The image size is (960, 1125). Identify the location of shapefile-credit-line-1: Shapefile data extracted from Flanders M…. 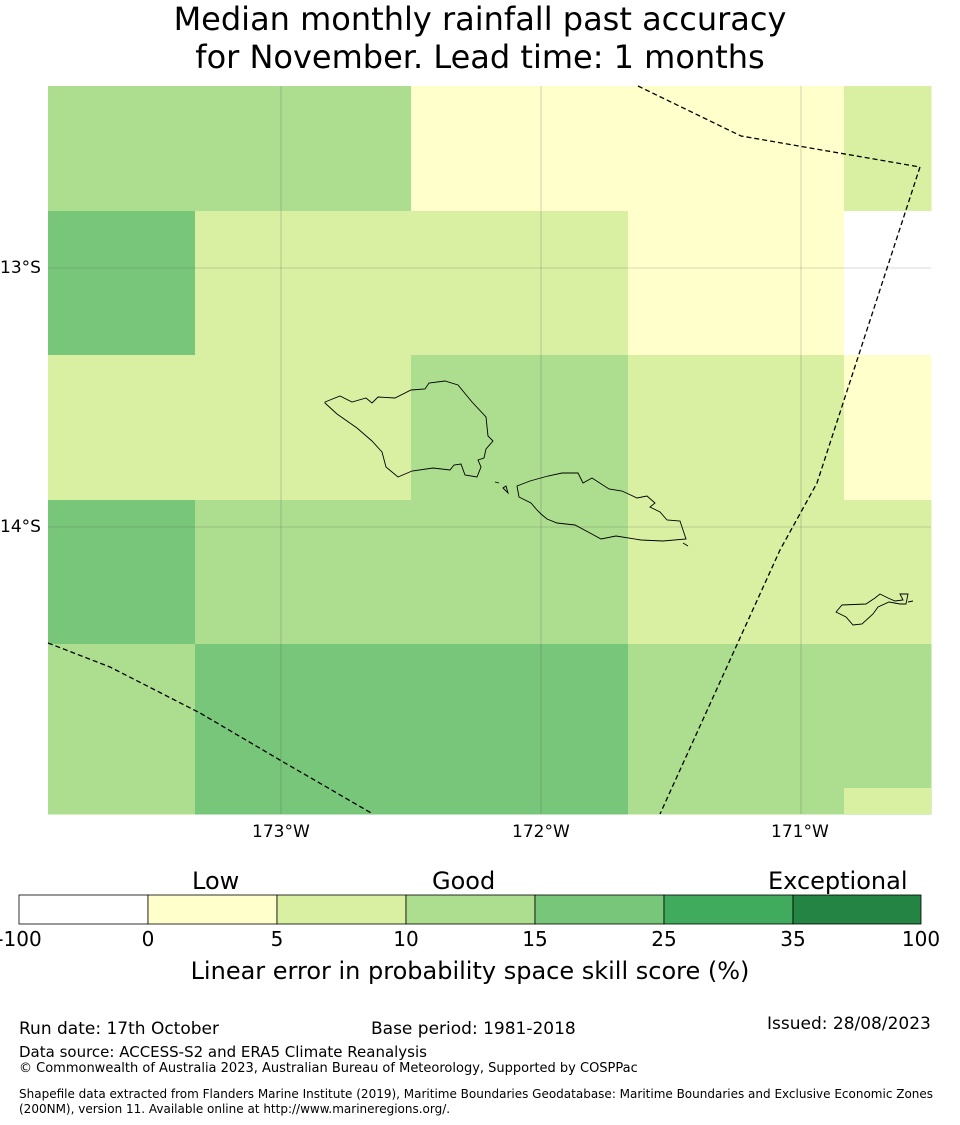
(476, 1094).